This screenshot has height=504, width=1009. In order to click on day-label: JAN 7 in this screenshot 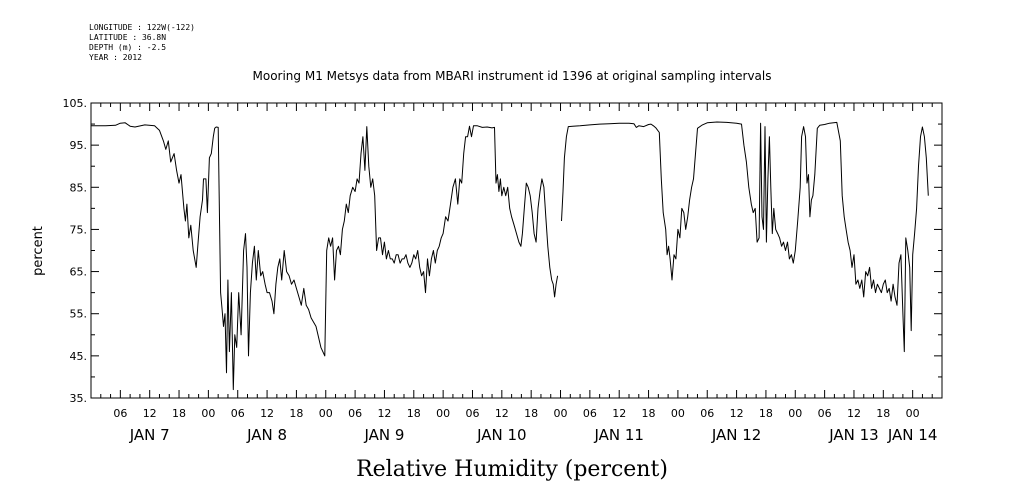, I will do `click(149, 435)`.